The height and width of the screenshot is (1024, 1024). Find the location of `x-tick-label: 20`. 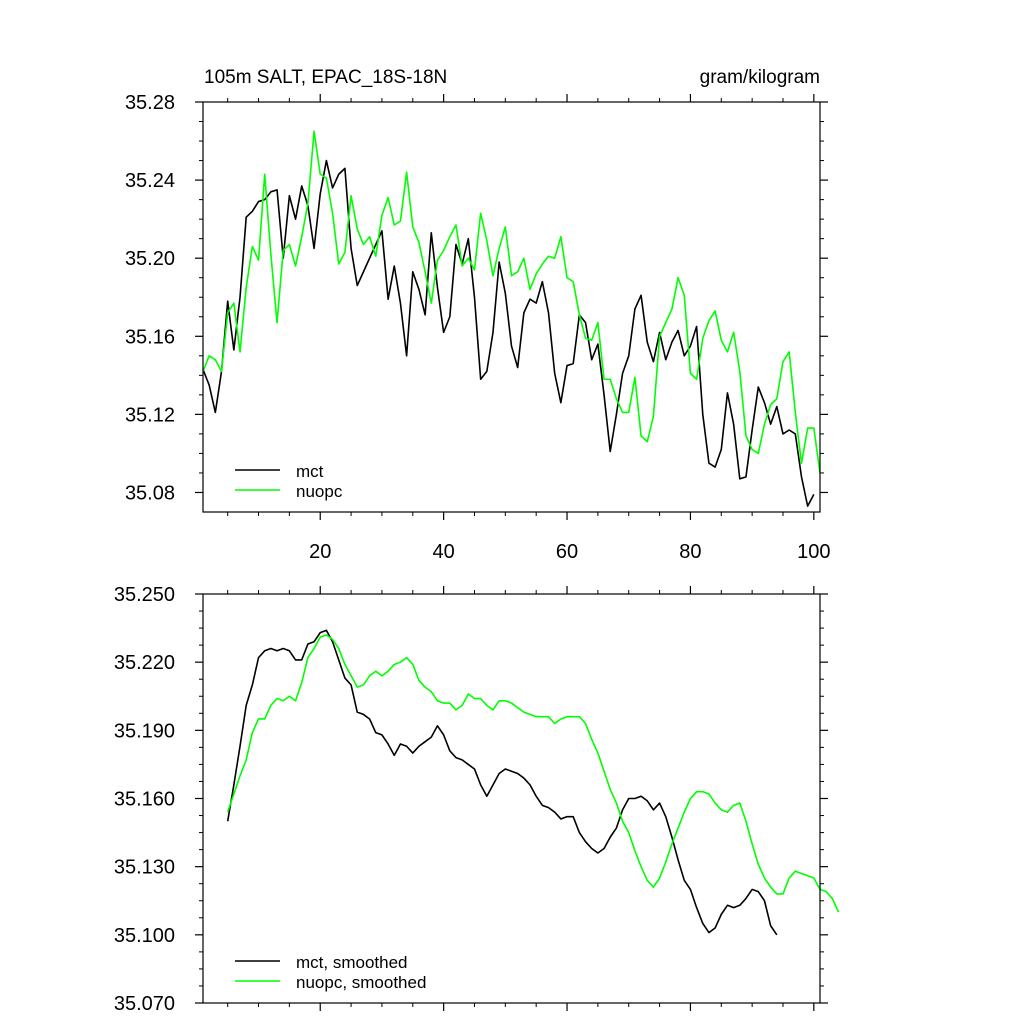

x-tick-label: 20 is located at coordinates (320, 552).